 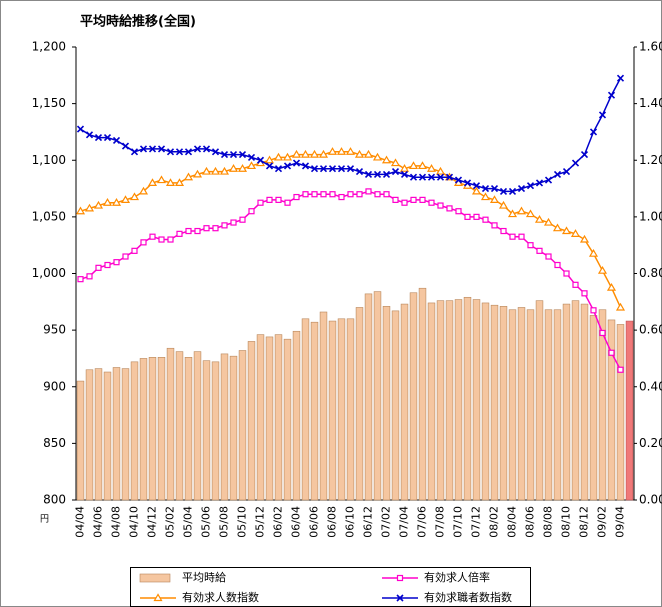 What do you see at coordinates (155, 578) in the screenshot?
I see `legend-swatch` at bounding box center [155, 578].